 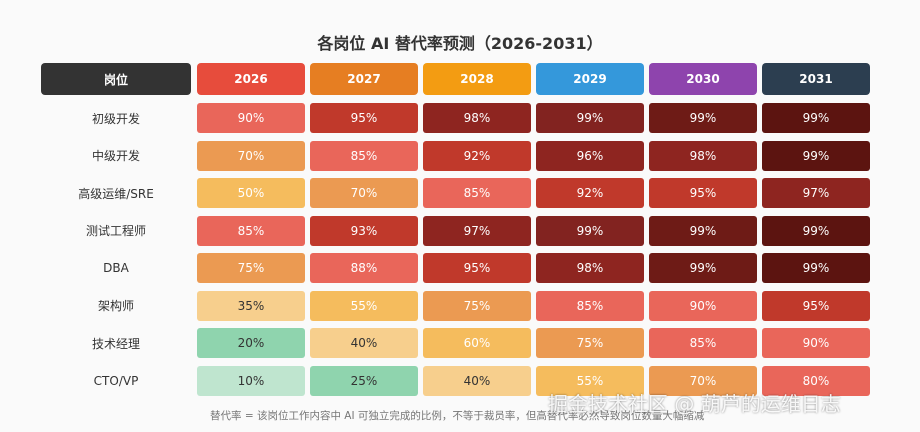 What do you see at coordinates (116, 79) in the screenshot?
I see `header-corner: 岗位` at bounding box center [116, 79].